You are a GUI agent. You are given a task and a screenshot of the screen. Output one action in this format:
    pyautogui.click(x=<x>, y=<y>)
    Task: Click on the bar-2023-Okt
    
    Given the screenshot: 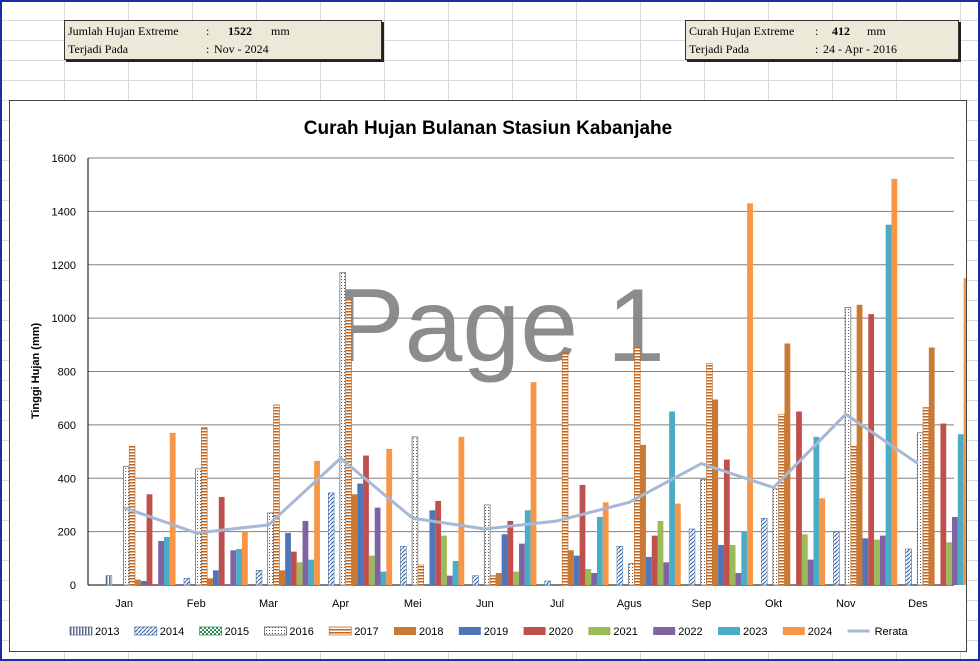 What is the action you would take?
    pyautogui.click(x=816, y=510)
    